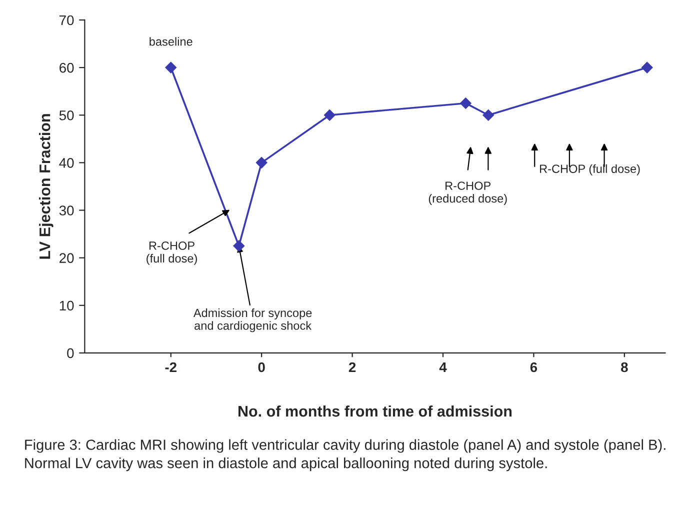 The height and width of the screenshot is (526, 683). I want to click on y-tick-label: 70, so click(67, 20).